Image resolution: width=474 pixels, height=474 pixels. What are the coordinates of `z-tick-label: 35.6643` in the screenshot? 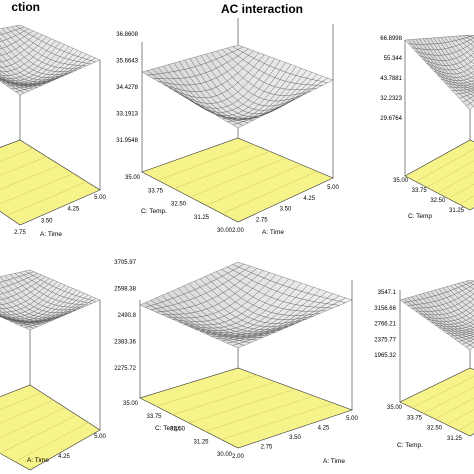 It's located at (127, 62).